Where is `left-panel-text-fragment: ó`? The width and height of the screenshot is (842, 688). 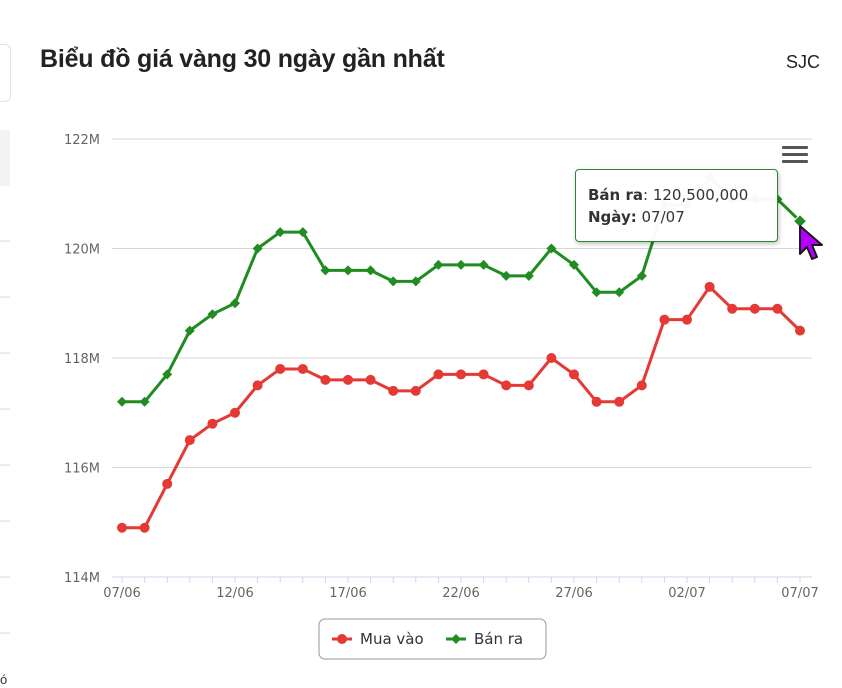
left-panel-text-fragment: ó is located at coordinates (4, 679).